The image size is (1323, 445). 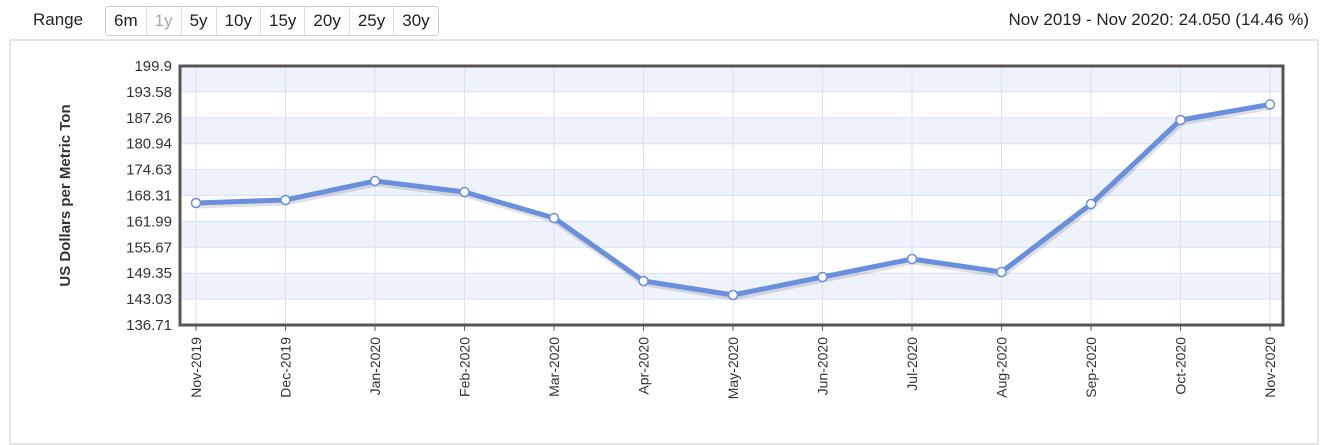 I want to click on range-button: 25y, so click(x=372, y=21).